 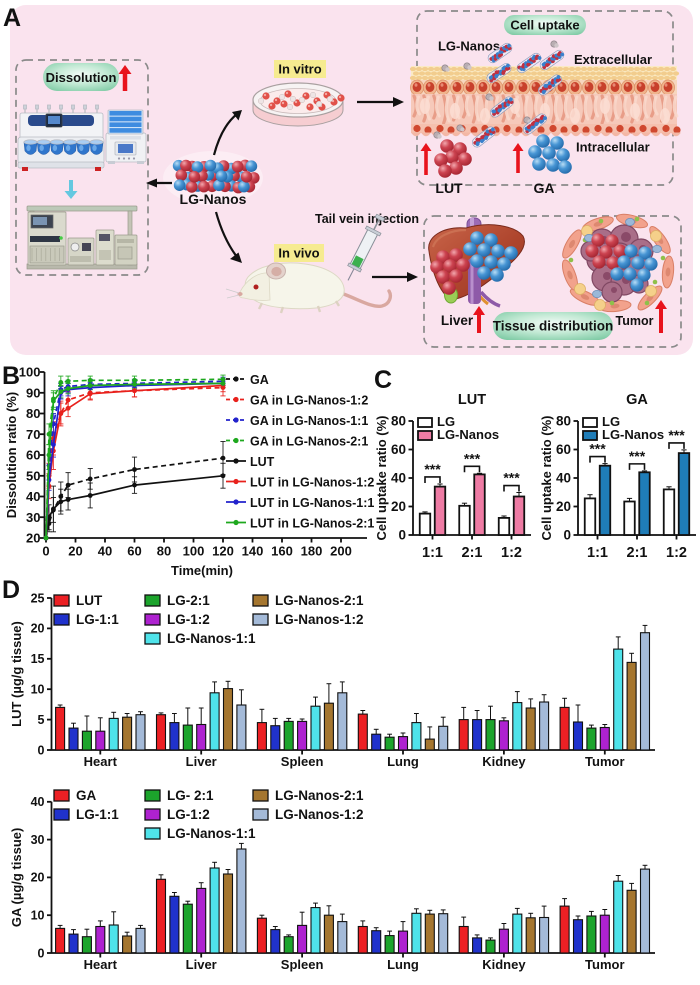 What do you see at coordinates (188, 600) in the screenshot?
I see `svg-text: LG-2:1` at bounding box center [188, 600].